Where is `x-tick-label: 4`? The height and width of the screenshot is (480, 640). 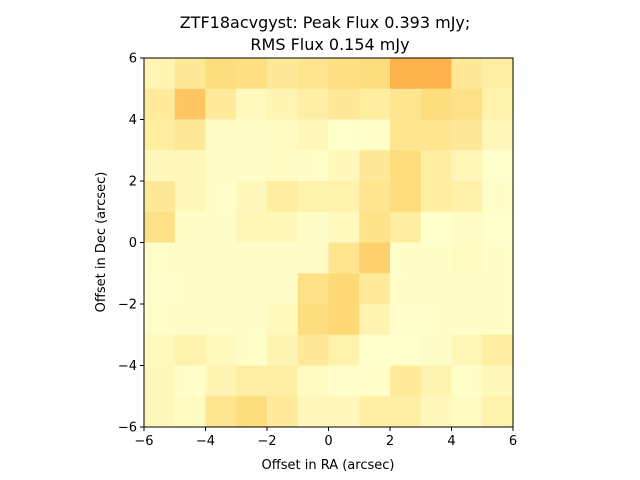
x-tick-label: 4 is located at coordinates (451, 441).